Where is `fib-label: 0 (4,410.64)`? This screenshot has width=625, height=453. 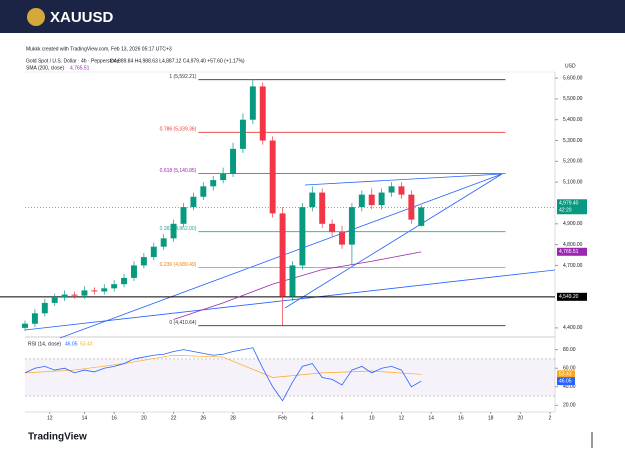 fib-label: 0 (4,410.64) is located at coordinates (182, 323).